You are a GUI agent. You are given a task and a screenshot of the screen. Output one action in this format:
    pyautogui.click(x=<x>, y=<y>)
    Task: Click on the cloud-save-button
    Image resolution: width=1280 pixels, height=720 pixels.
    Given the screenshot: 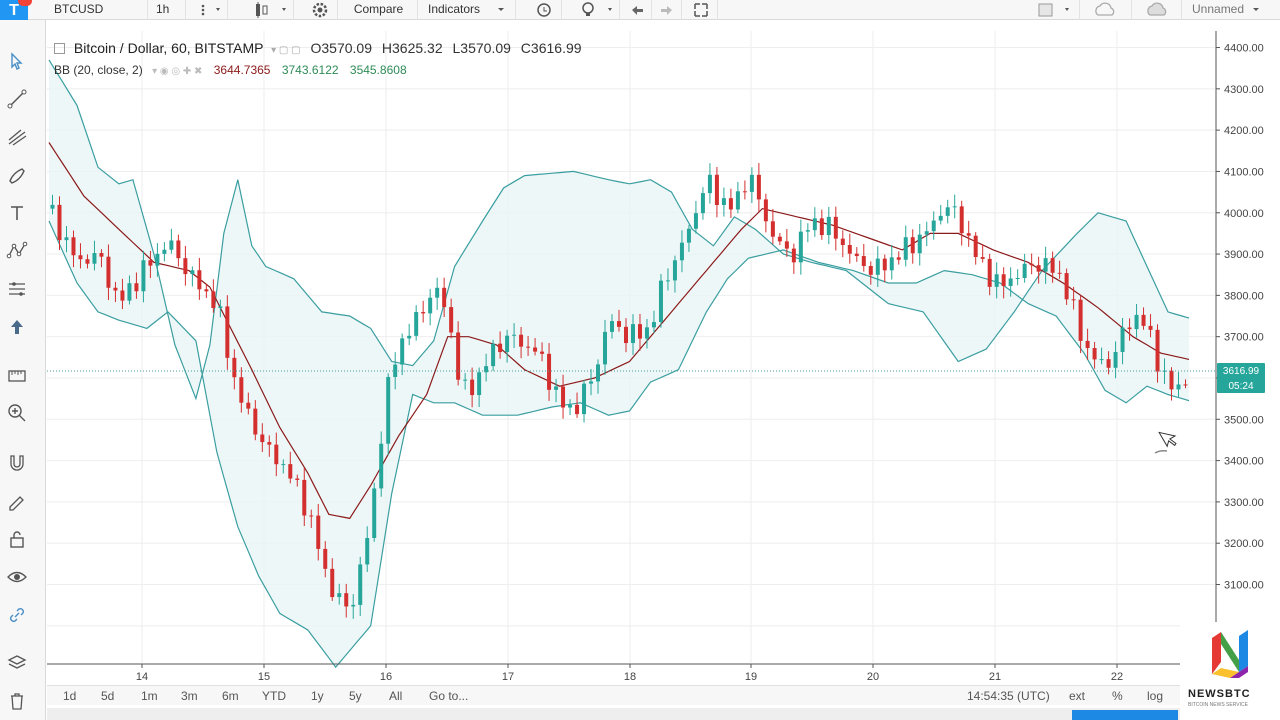 What is the action you would take?
    pyautogui.click(x=1158, y=10)
    